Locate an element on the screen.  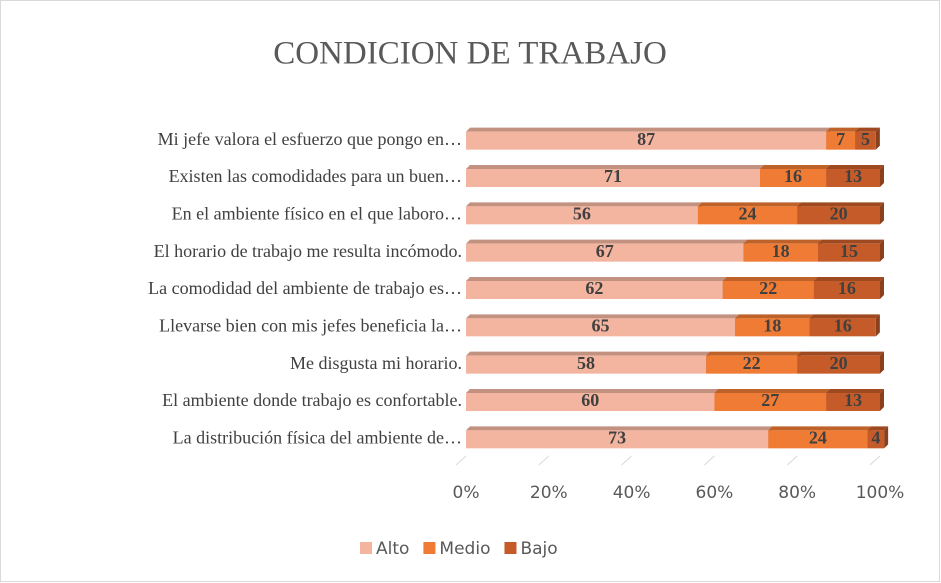
data-label: 71 is located at coordinates (613, 176).